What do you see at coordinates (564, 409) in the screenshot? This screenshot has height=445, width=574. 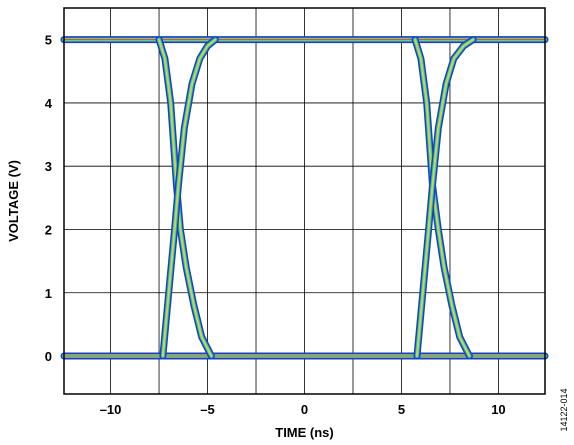 I see `figure-id: 14122-014` at bounding box center [564, 409].